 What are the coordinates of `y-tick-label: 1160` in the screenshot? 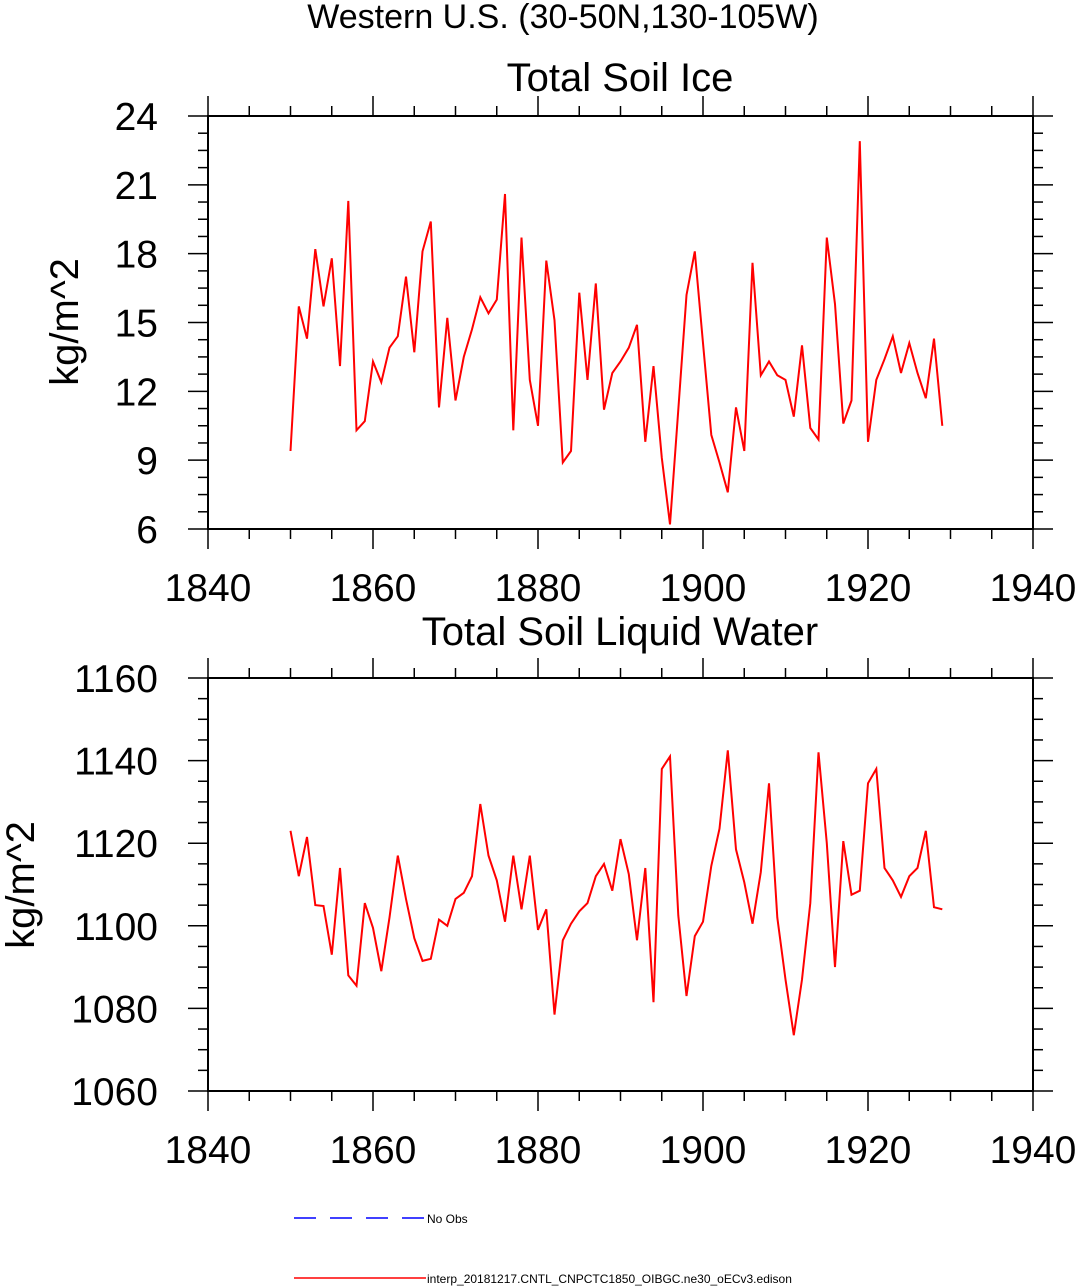 It's located at (116, 679).